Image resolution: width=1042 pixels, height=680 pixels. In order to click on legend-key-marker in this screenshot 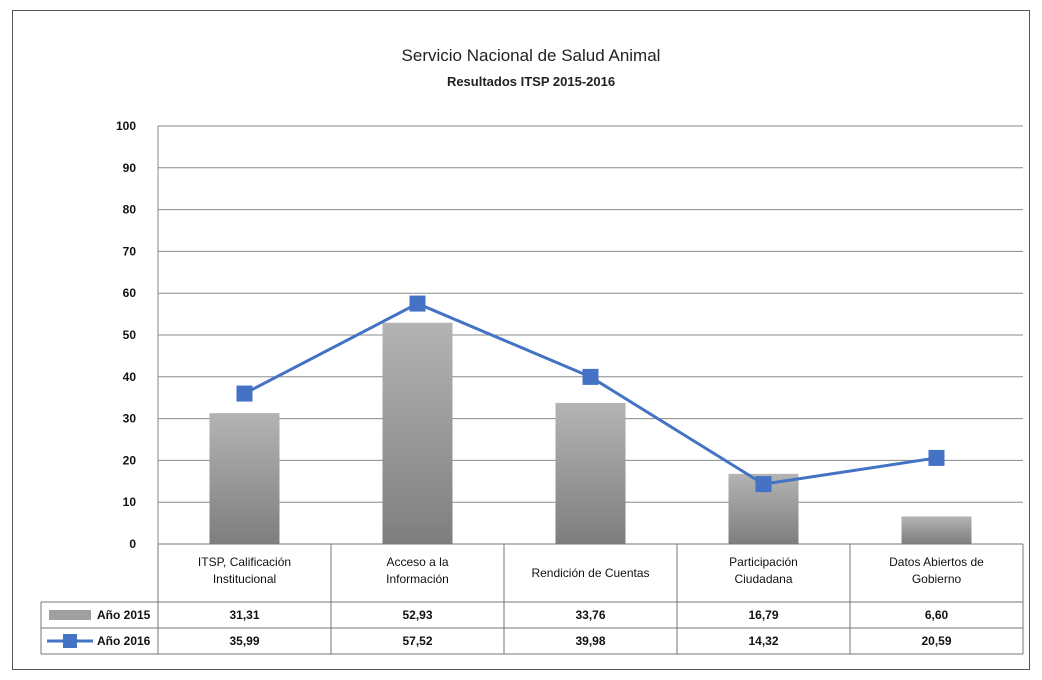, I will do `click(70, 641)`.